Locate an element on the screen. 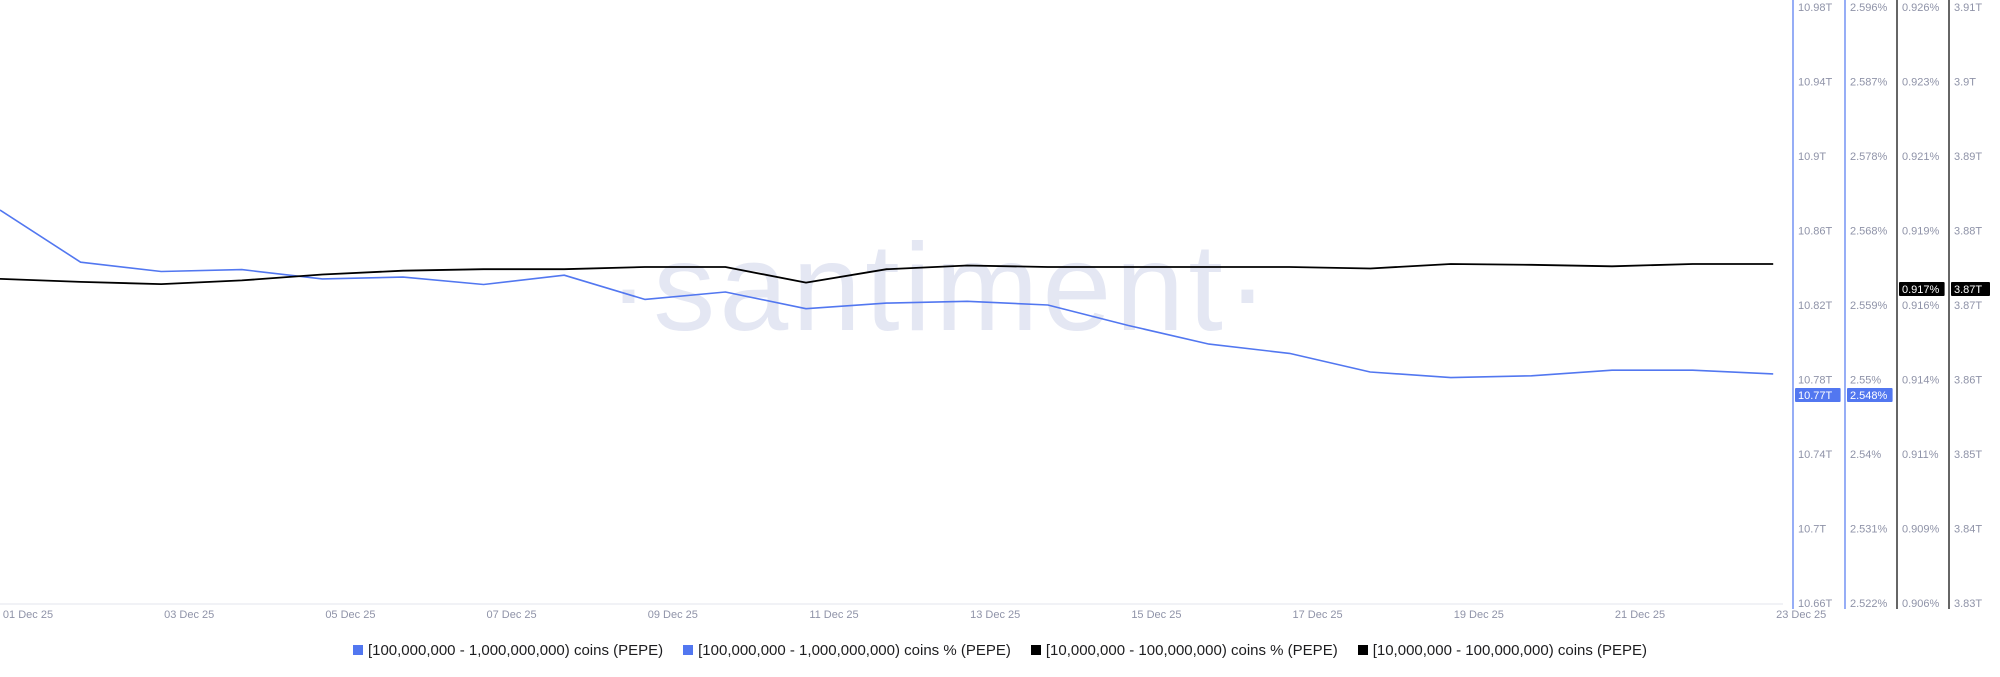 The width and height of the screenshot is (2000, 677). y-tick-label: 2.559% is located at coordinates (1869, 306).